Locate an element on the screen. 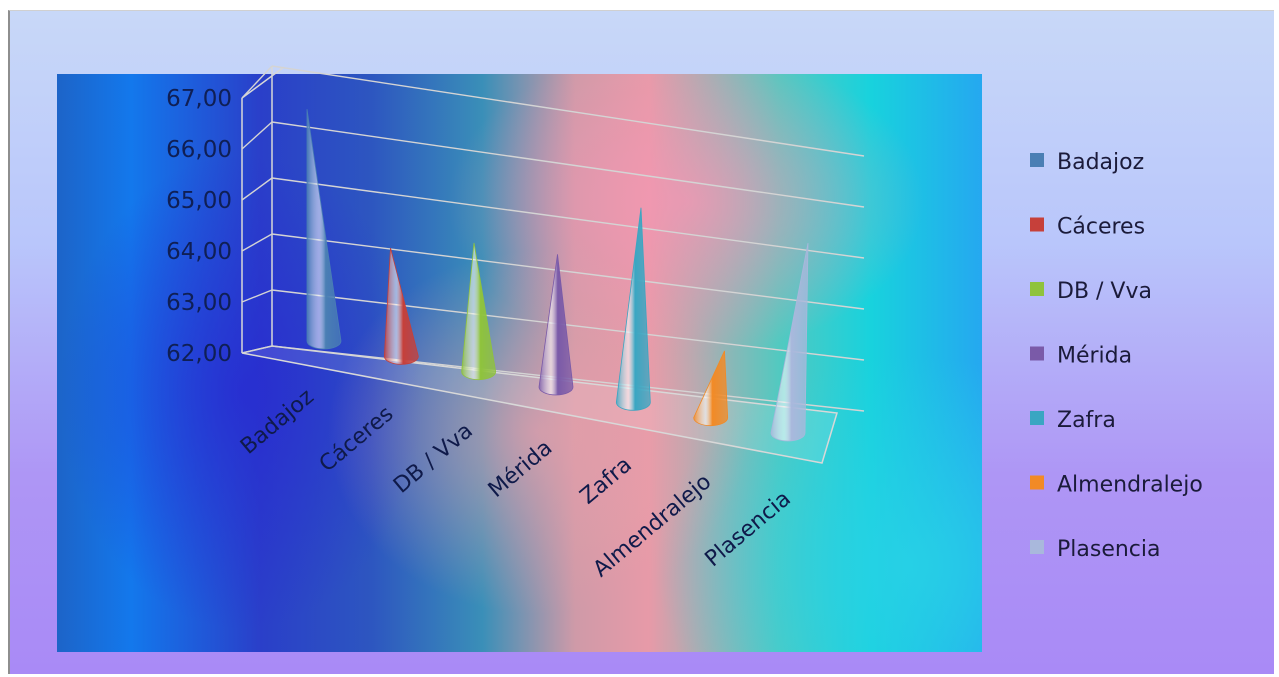 Image resolution: width=1279 pixels, height=677 pixels. cone-almendralejo is located at coordinates (711, 388).